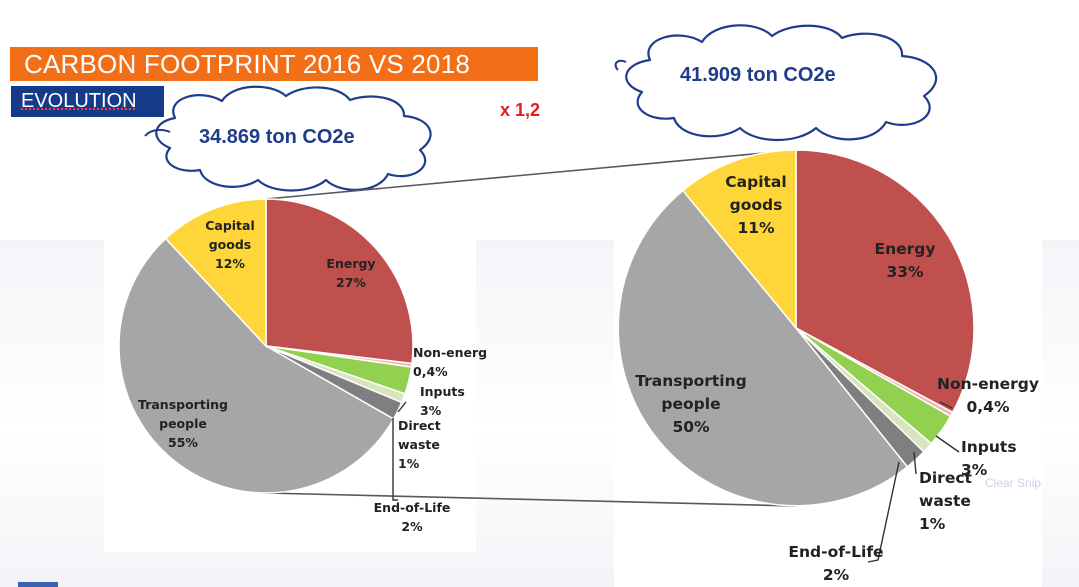 This screenshot has height=587, width=1079. Describe the element at coordinates (531, 499) in the screenshot. I see `zoom-connector-bottom` at that location.